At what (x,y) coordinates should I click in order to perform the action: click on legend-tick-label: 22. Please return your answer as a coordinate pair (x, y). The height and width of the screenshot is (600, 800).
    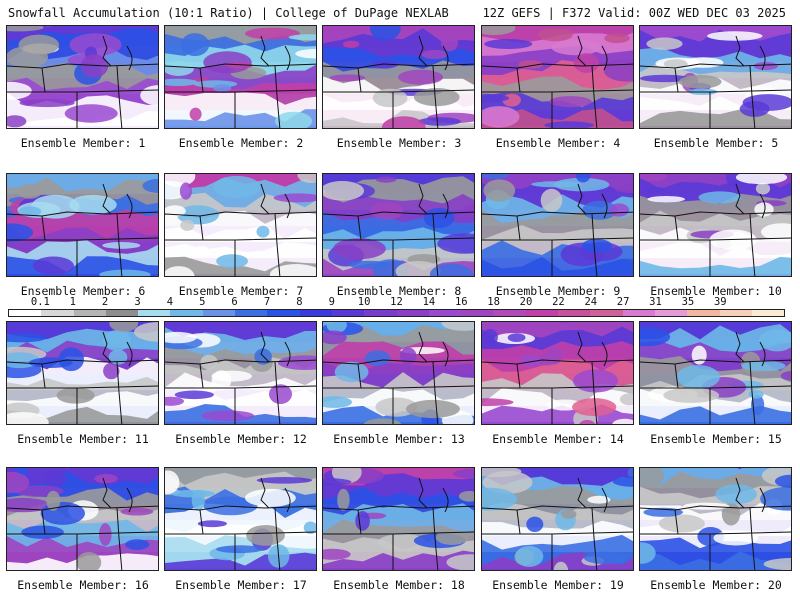
    Looking at the image, I should click on (558, 302).